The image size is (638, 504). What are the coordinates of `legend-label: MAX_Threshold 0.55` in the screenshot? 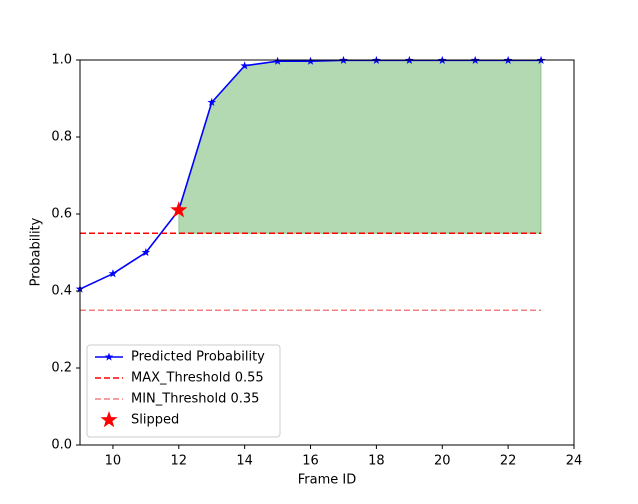 It's located at (197, 378).